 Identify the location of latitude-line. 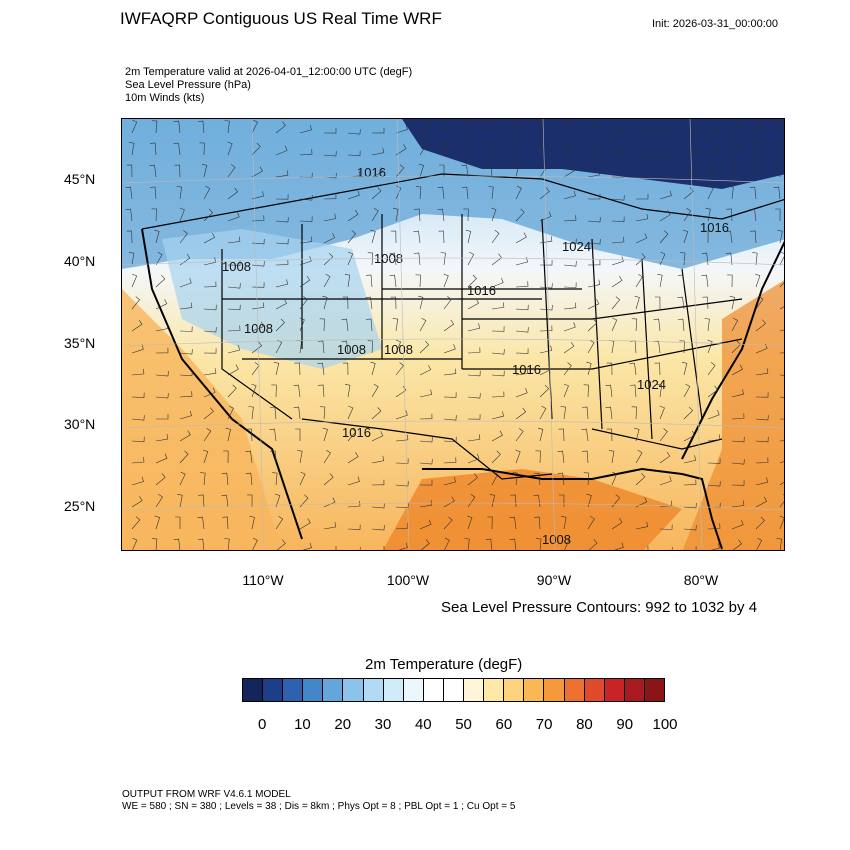
(453, 506).